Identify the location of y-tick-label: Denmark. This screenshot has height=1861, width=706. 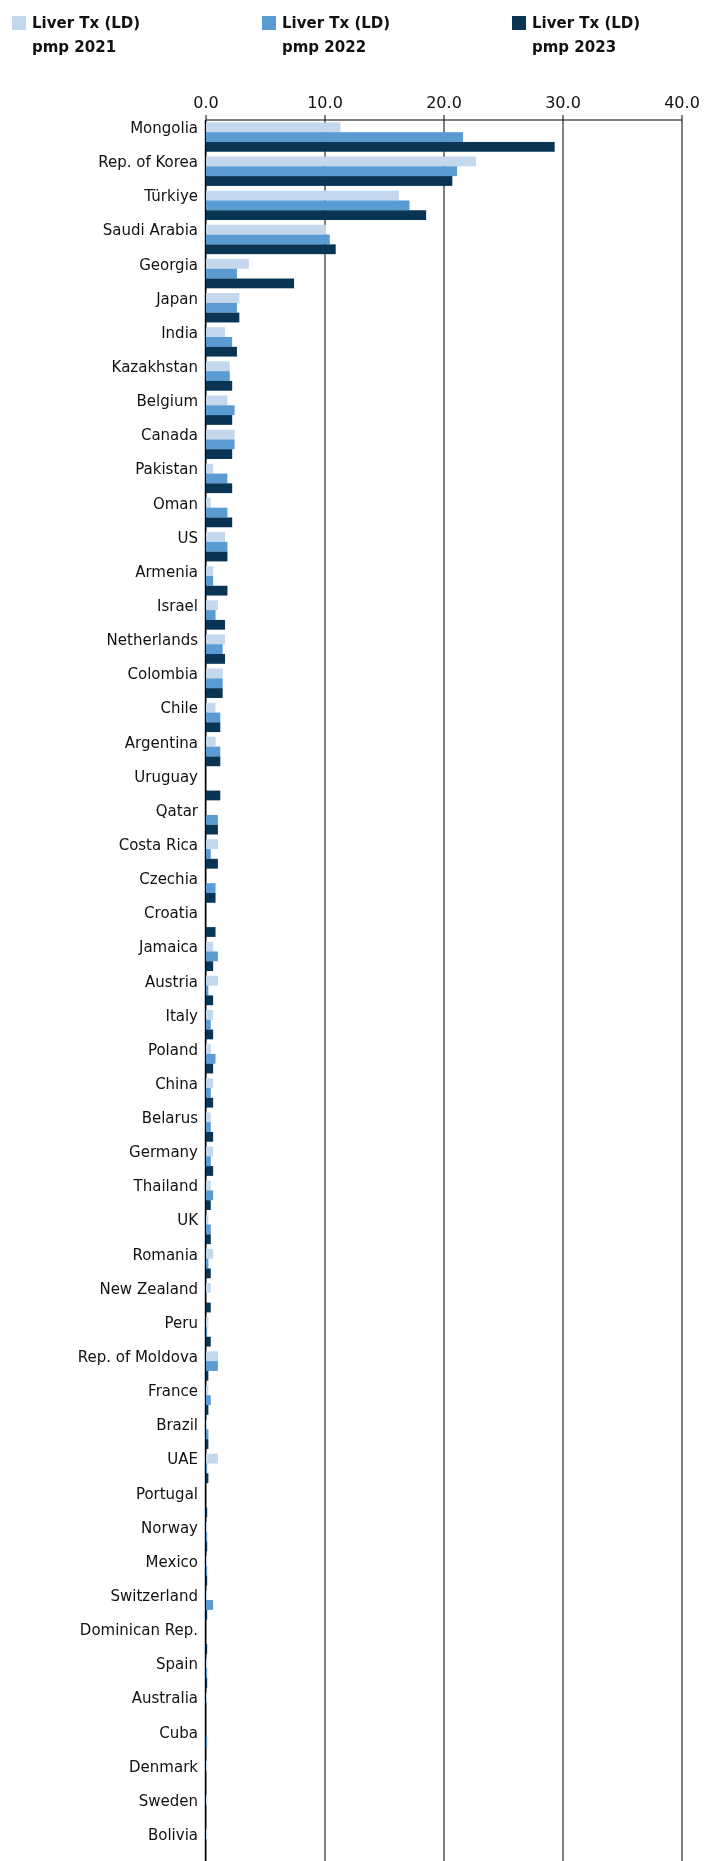
(164, 1766).